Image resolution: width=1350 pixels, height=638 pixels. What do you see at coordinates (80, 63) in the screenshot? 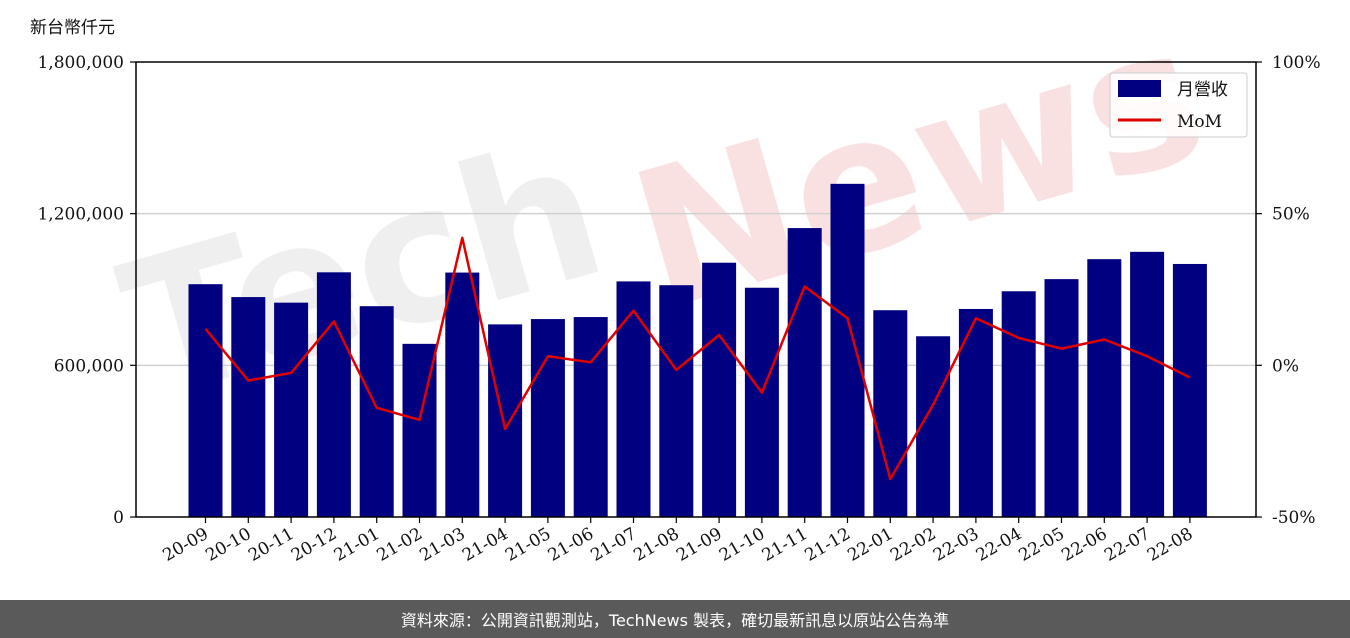
I see `y-left-tick-label: 1,800,000` at bounding box center [80, 63].